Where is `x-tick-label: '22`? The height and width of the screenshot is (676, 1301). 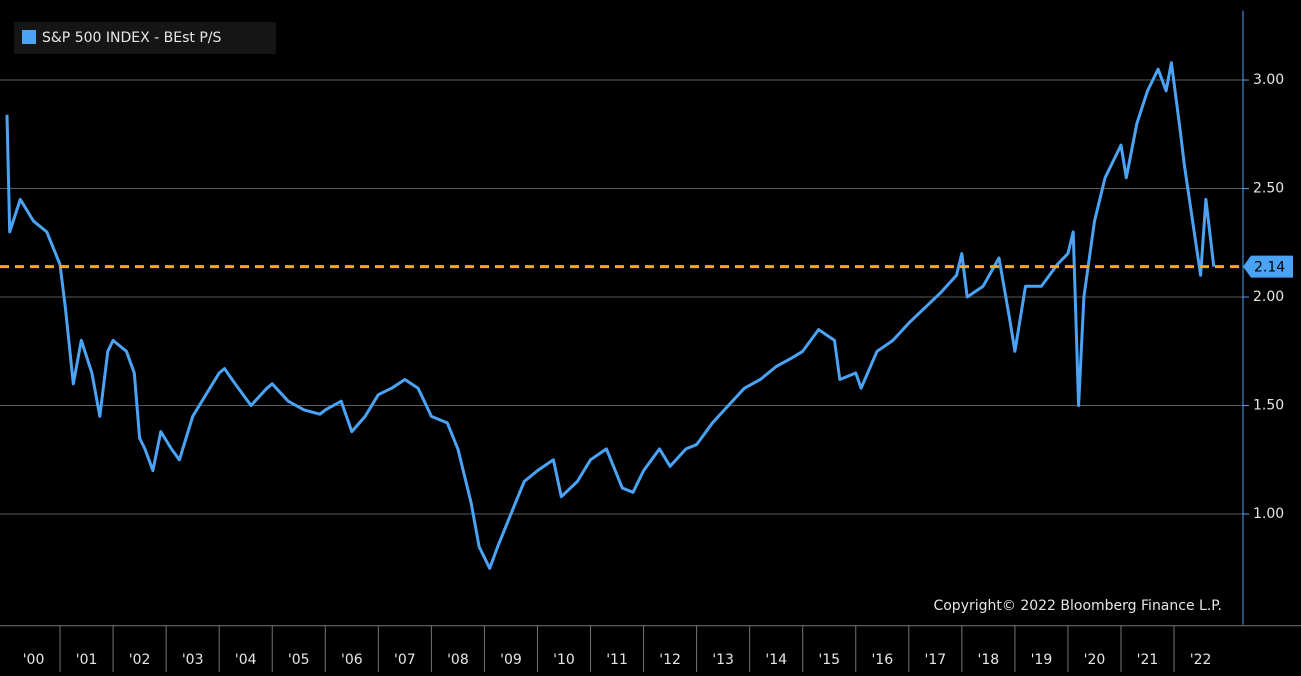 x-tick-label: '22 is located at coordinates (1201, 660).